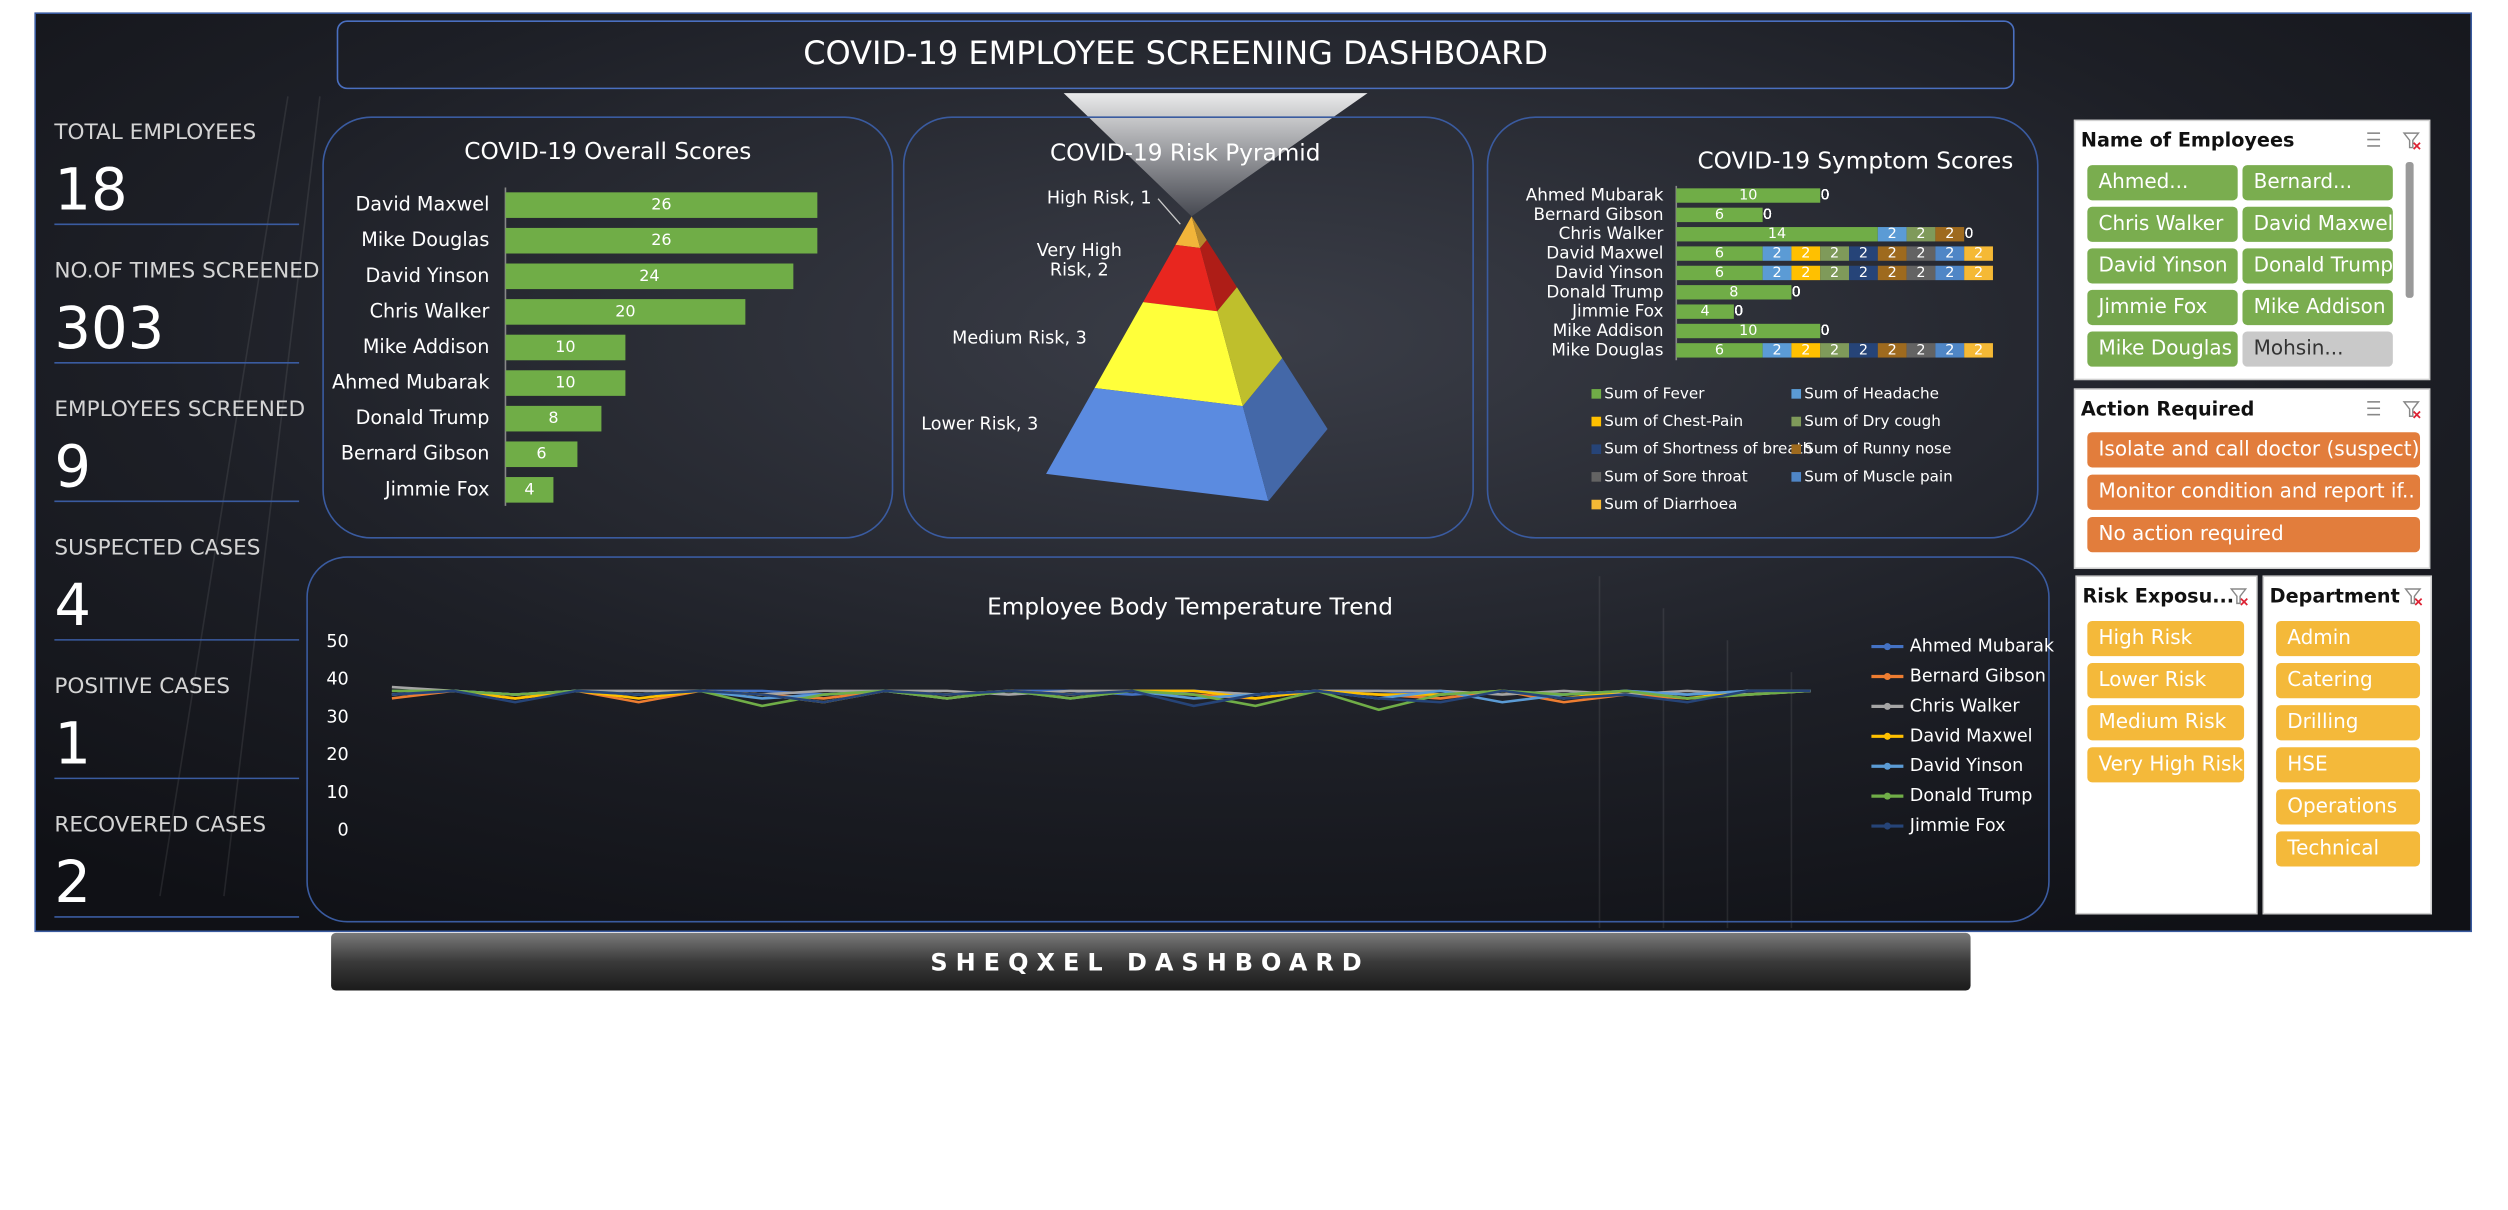 The height and width of the screenshot is (1210, 2508). I want to click on y-tick-label: Bernard Gibson, so click(415, 453).